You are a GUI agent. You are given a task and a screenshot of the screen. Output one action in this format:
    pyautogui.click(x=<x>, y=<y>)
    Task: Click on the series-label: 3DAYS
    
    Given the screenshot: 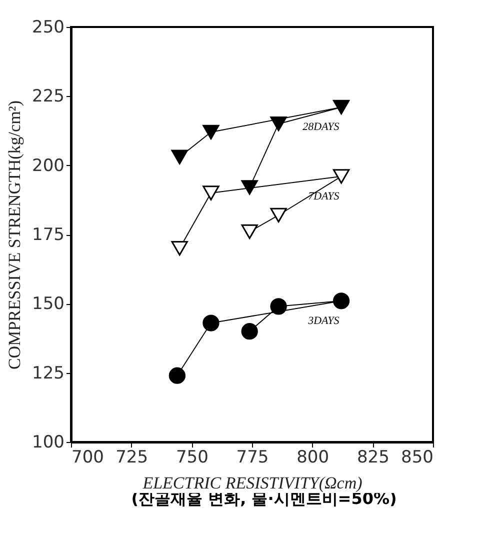 What is the action you would take?
    pyautogui.click(x=323, y=320)
    